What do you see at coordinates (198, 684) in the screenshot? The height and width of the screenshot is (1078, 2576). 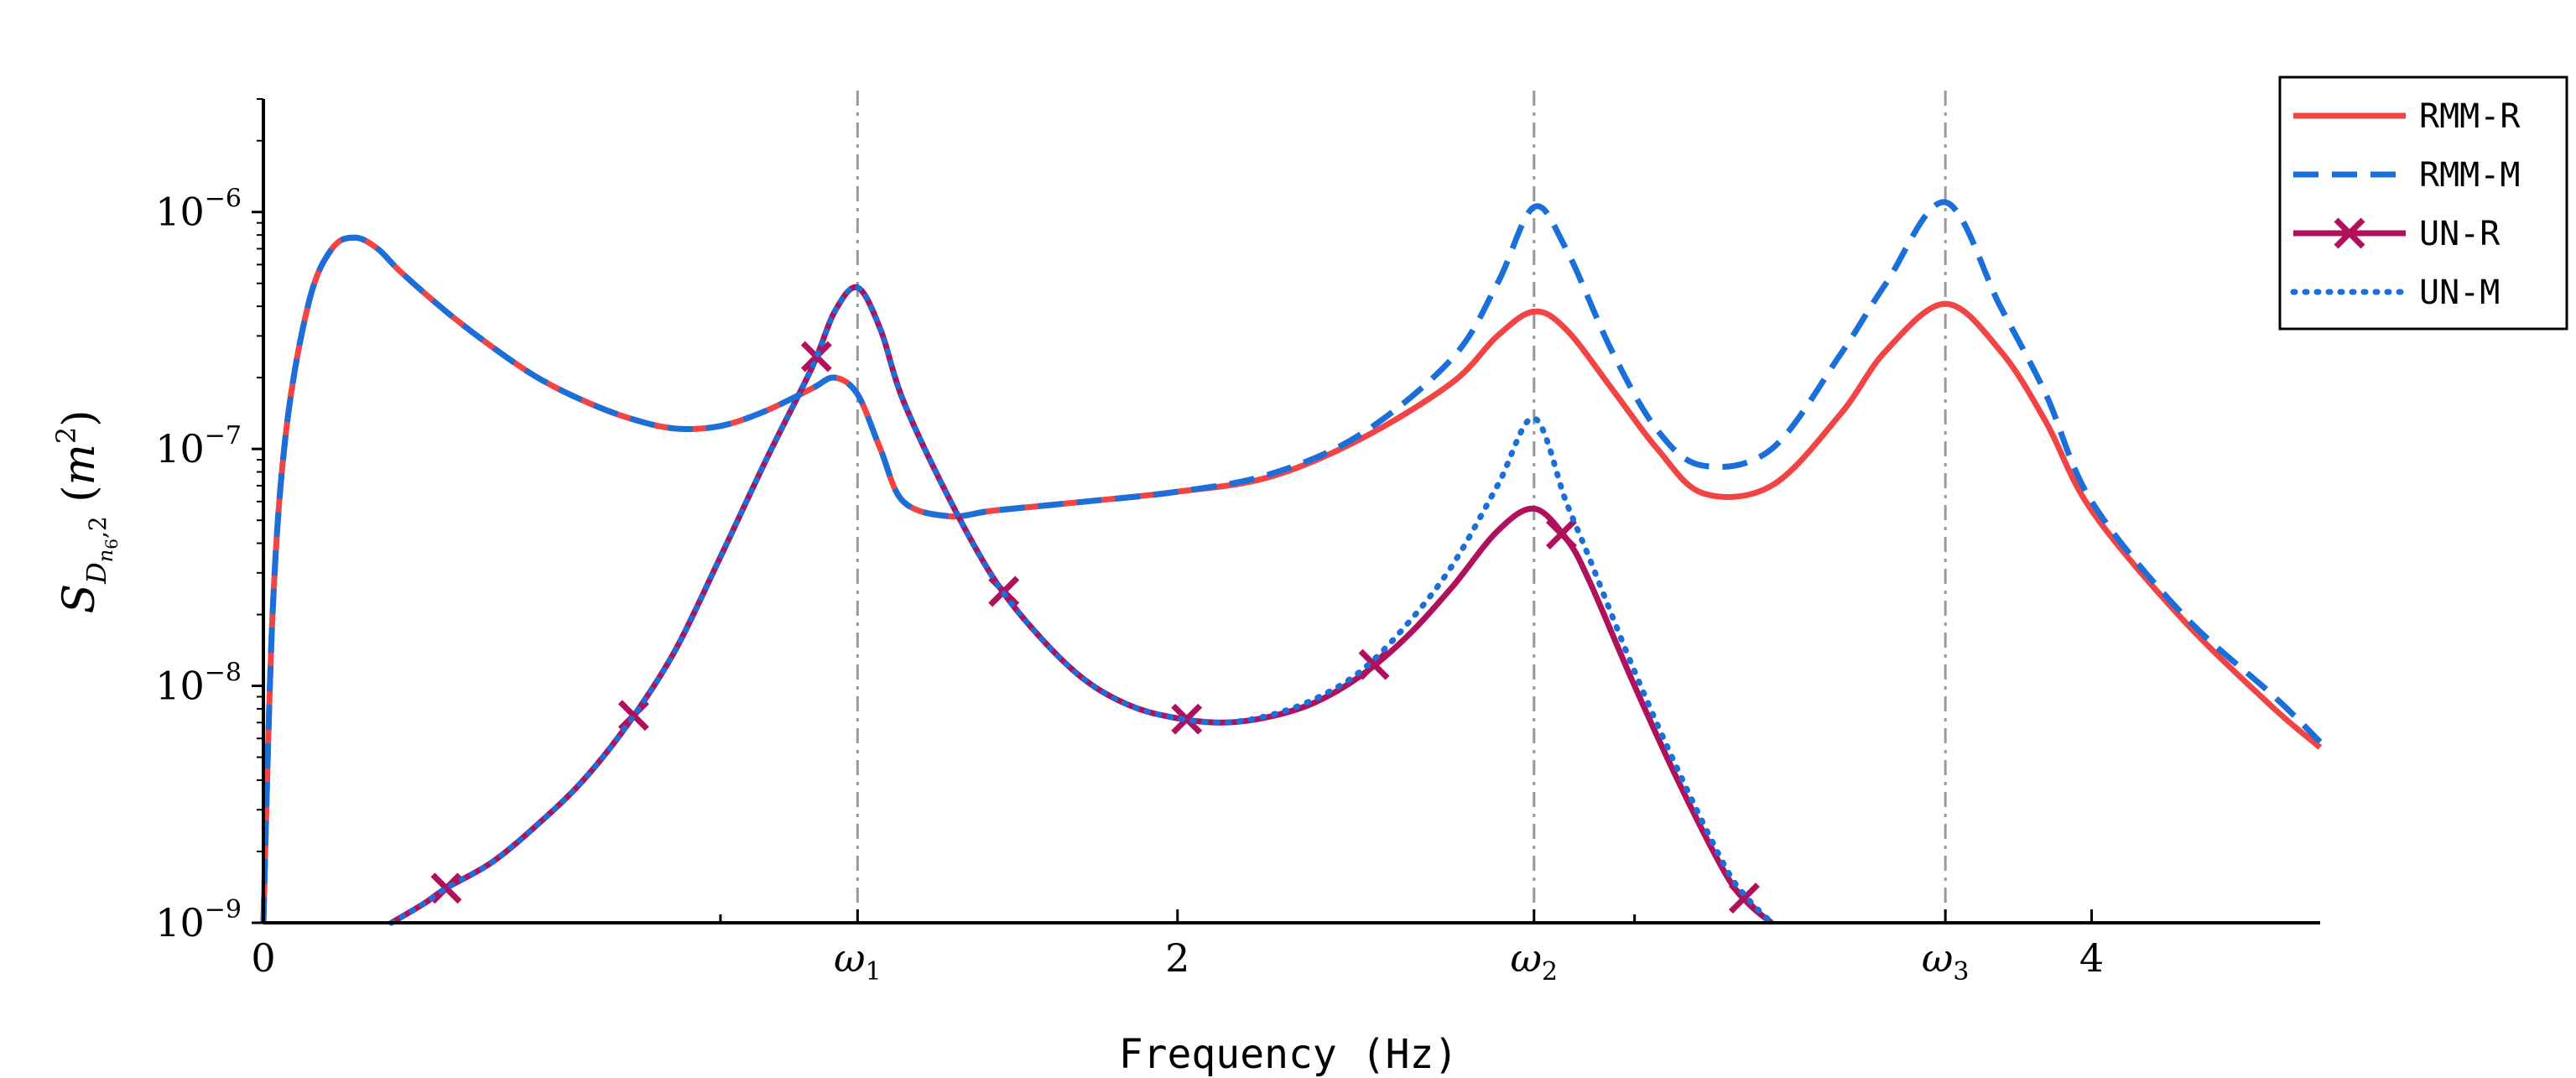 I see `y-tick-label-2: 10⁻⁸` at bounding box center [198, 684].